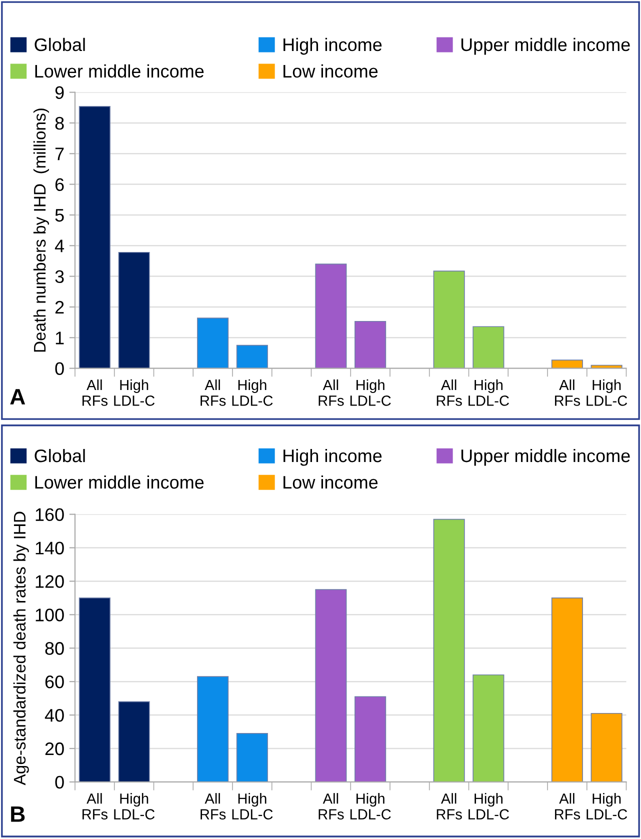  Describe the element at coordinates (60, 338) in the screenshot. I see `y-tick-label: 1` at that location.